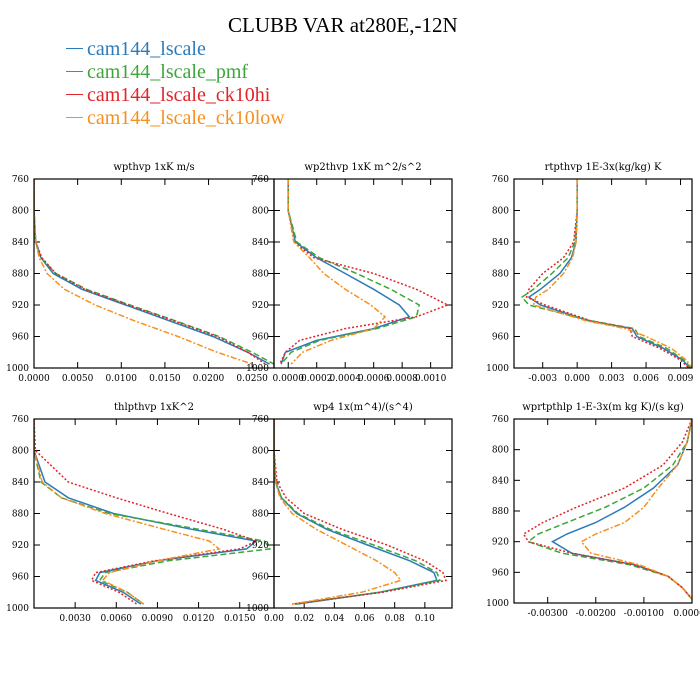 This screenshot has height=700, width=700. I want to click on panel-title: thlpthvp 1xK^2, so click(154, 407).